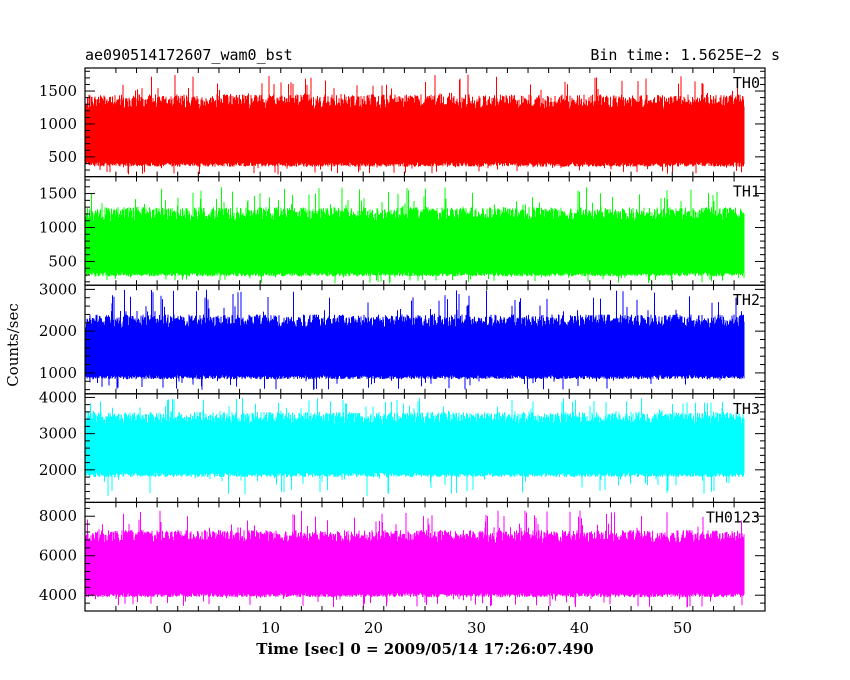 The image size is (850, 680). I want to click on chart-title: ae090514172607_wam0_bst, so click(189, 55).